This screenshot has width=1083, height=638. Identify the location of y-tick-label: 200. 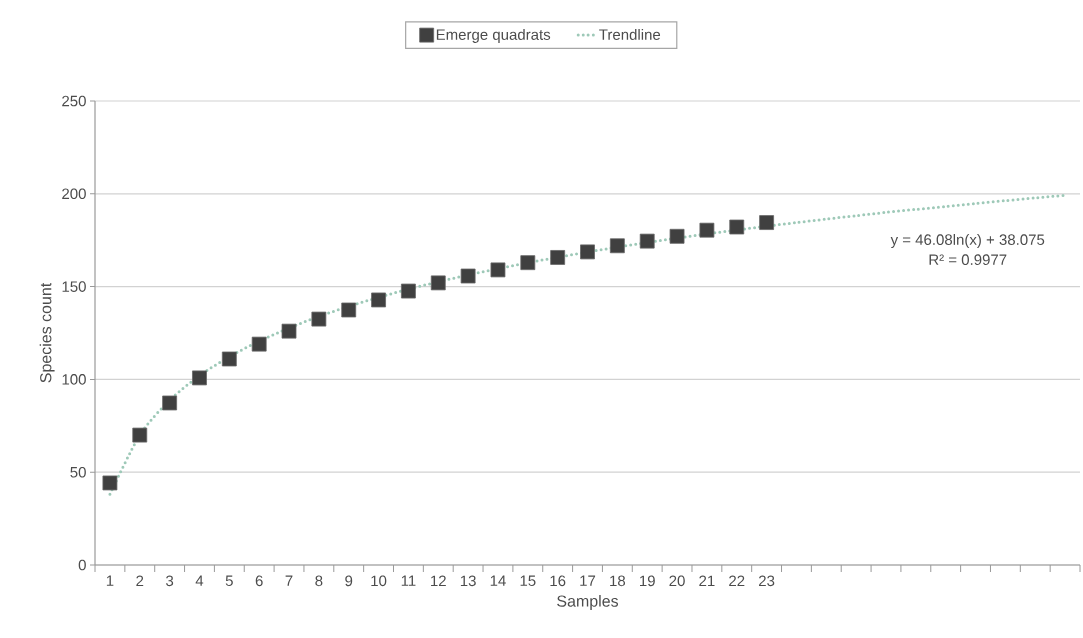
(74, 194).